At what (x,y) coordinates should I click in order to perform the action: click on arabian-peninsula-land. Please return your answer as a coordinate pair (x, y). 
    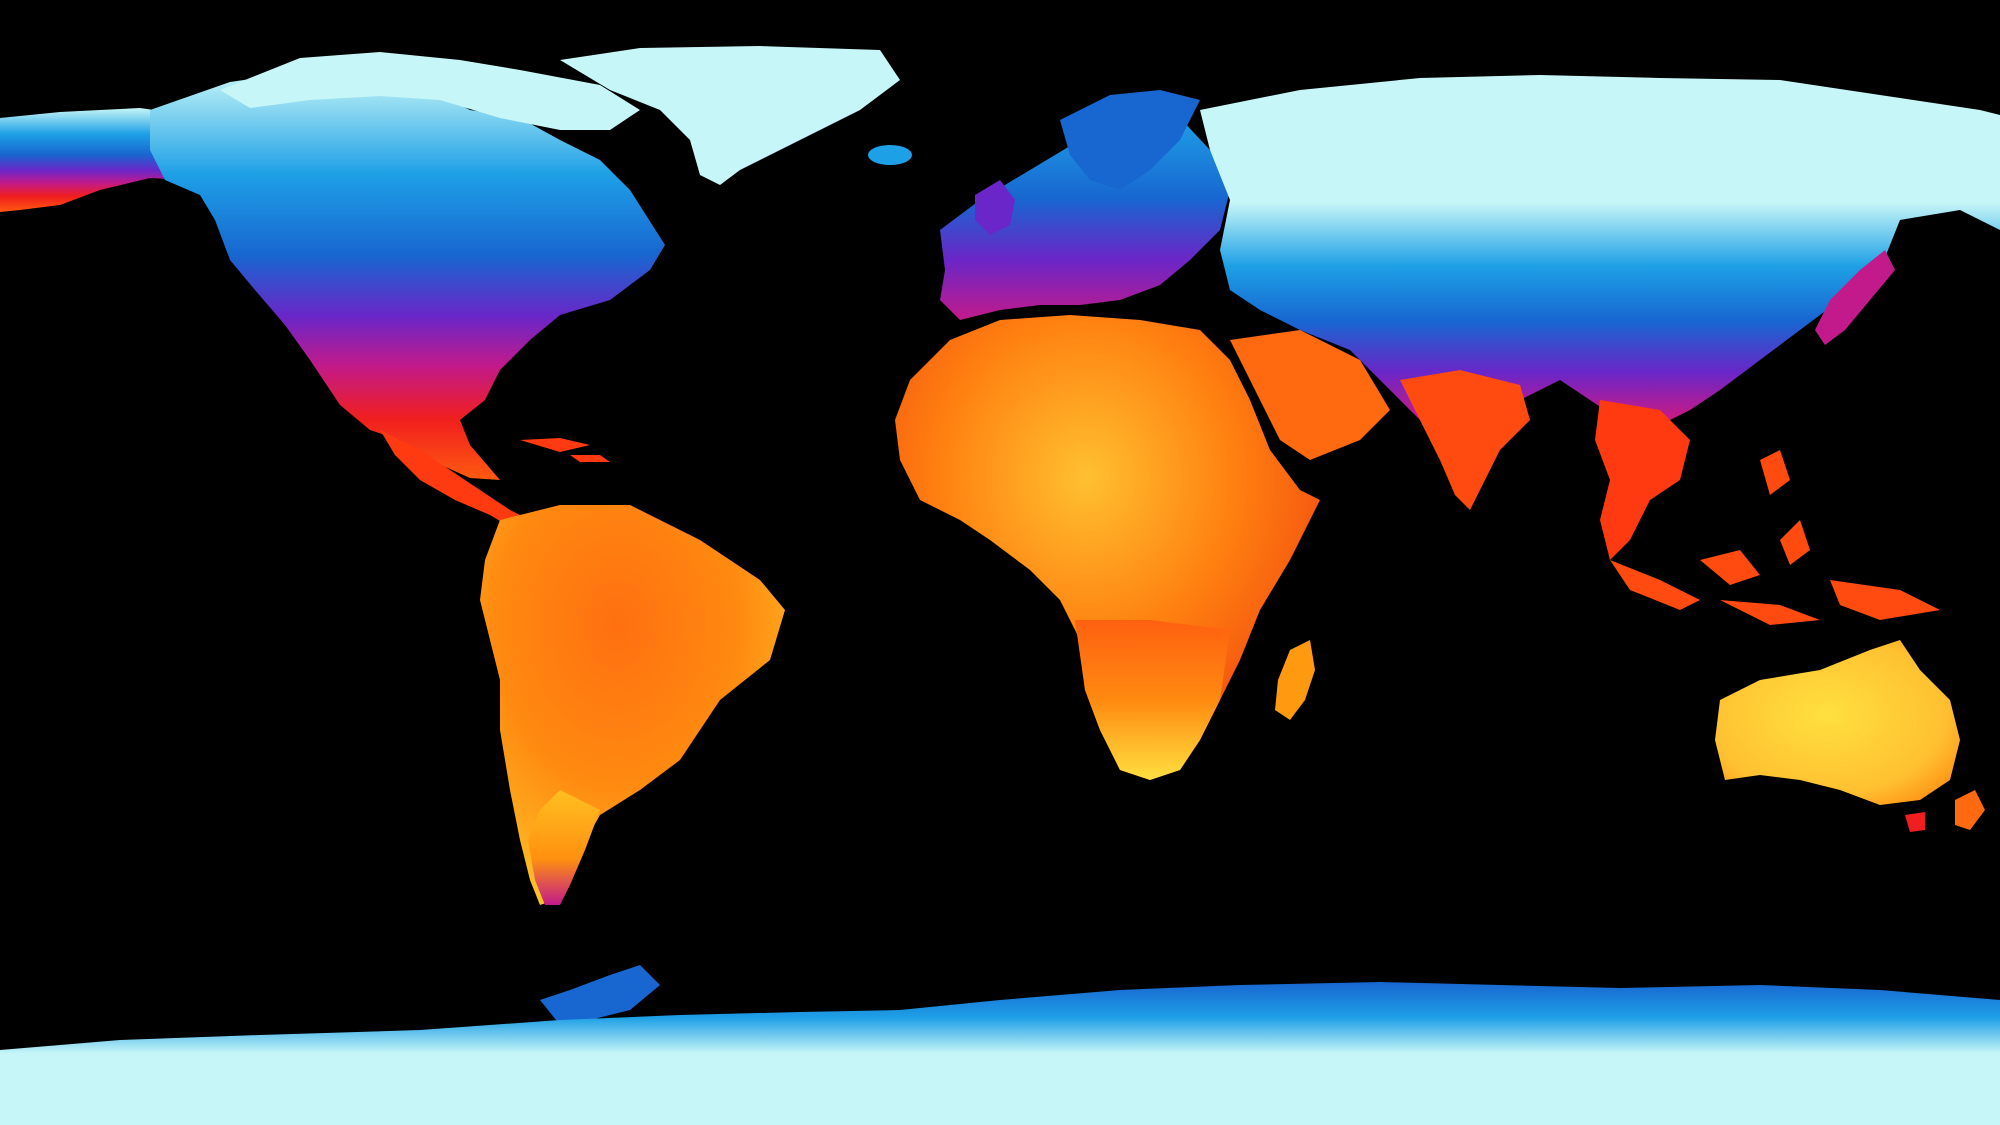
    Looking at the image, I should click on (1310, 395).